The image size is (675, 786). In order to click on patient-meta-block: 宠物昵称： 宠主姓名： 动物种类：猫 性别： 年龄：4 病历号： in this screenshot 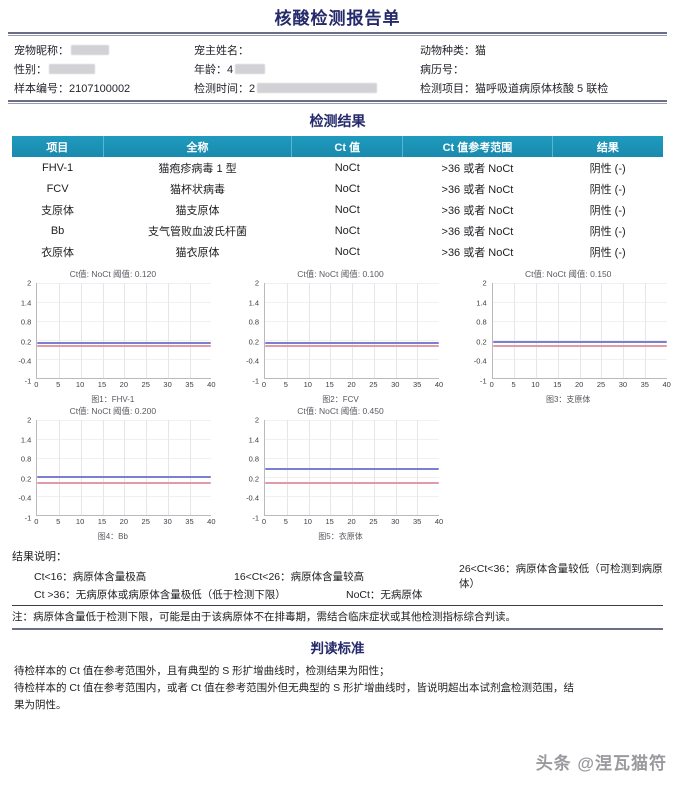, I will do `click(337, 68)`.